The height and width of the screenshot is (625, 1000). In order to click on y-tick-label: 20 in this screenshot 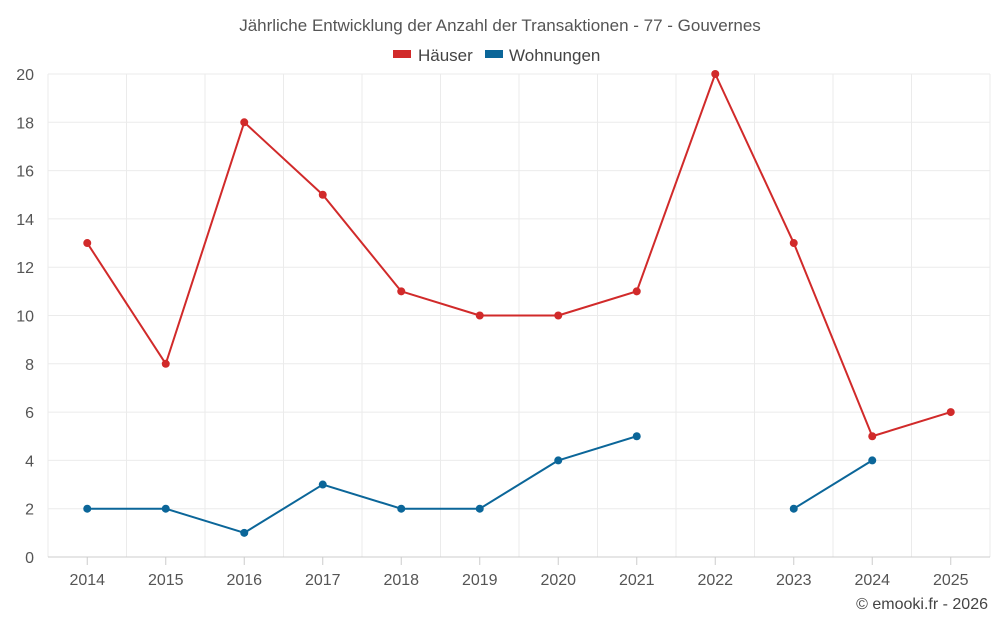, I will do `click(25, 75)`.